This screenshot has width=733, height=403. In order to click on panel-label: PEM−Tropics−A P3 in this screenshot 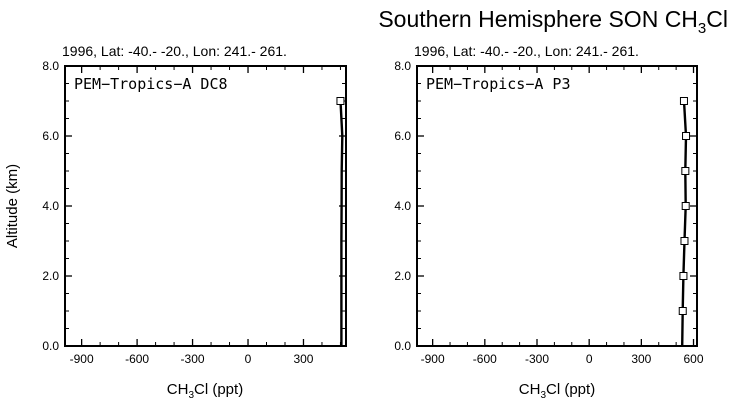, I will do `click(498, 84)`.